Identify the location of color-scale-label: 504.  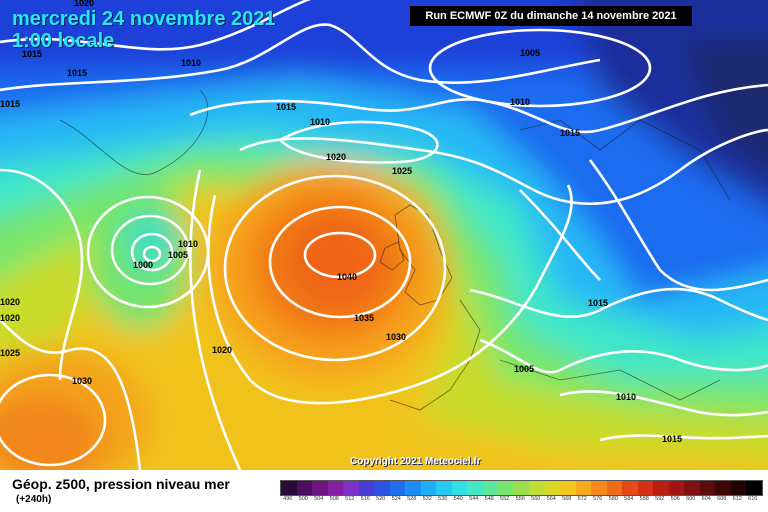
(319, 499).